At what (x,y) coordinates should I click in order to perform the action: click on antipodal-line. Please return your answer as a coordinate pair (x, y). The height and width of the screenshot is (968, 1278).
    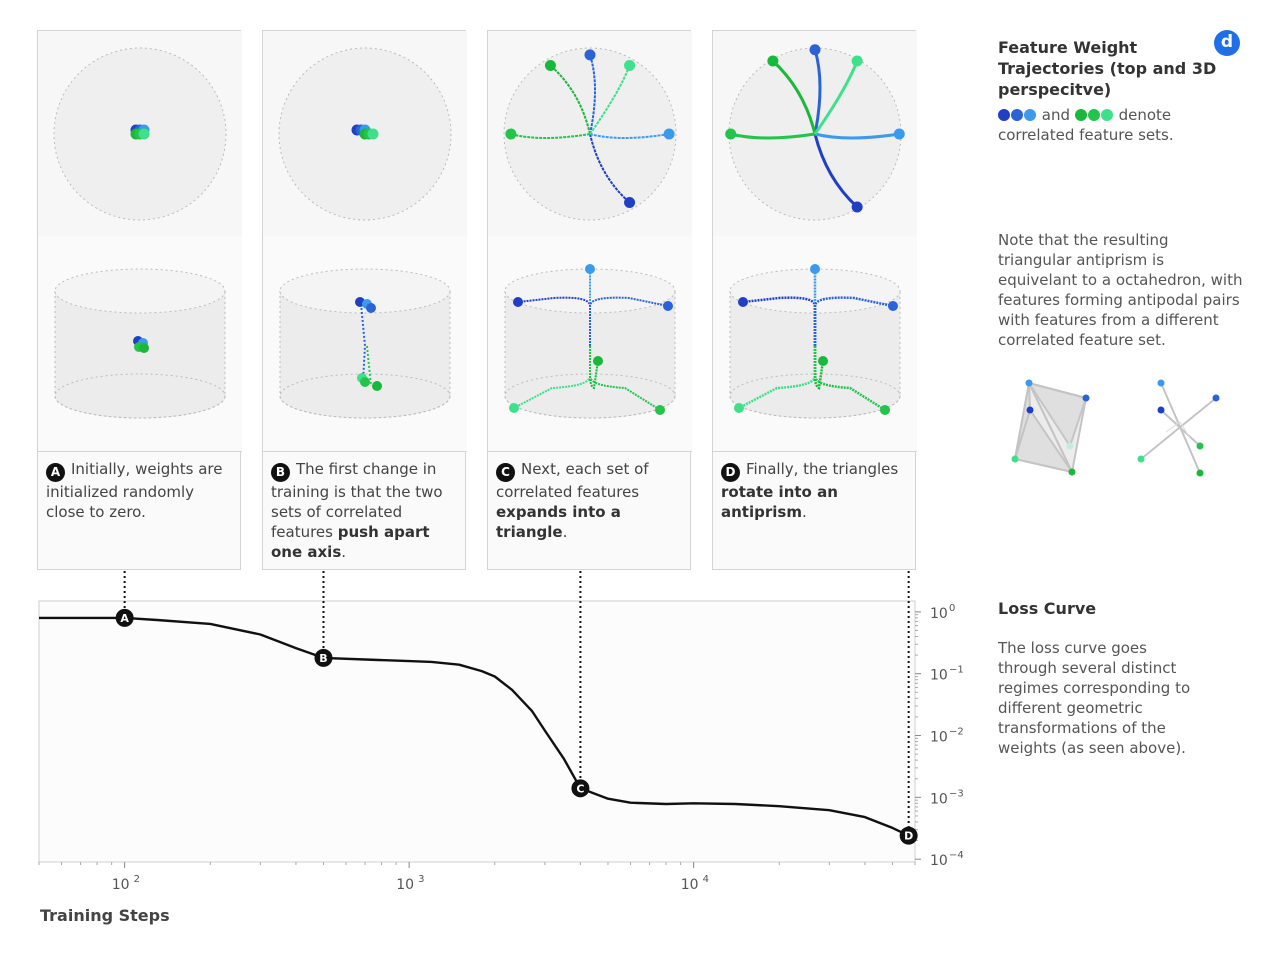
    Looking at the image, I should click on (1180, 428).